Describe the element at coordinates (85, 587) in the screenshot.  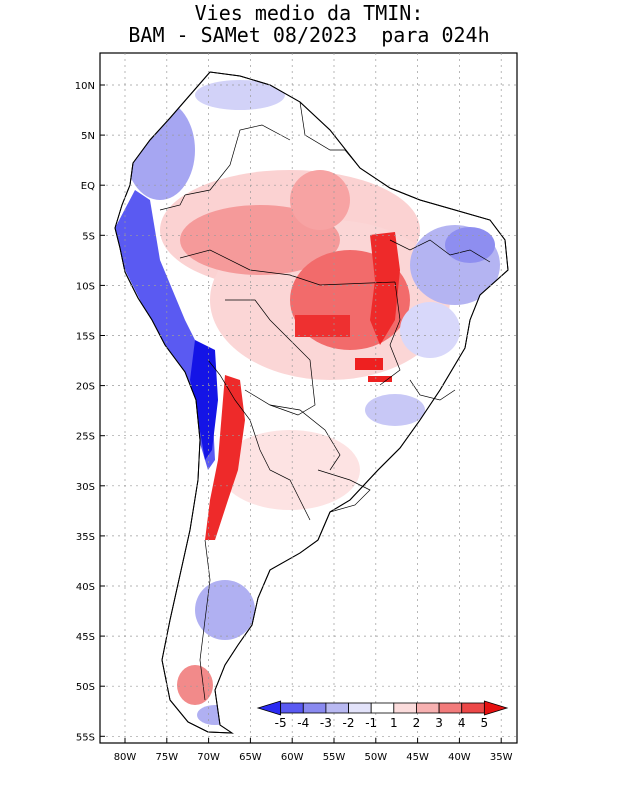
I see `lat-tick-label: 40S` at that location.